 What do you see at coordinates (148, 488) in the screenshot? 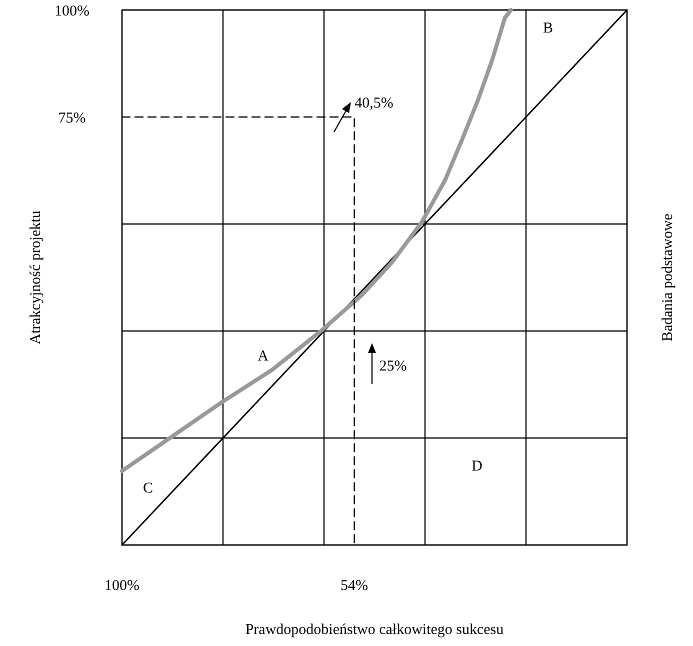
I see `annotation: C` at bounding box center [148, 488].